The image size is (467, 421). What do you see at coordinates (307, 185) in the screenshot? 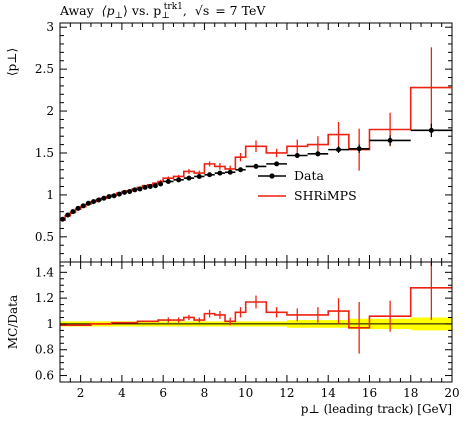
I see `legend: Data SHRiMPS` at bounding box center [307, 185].